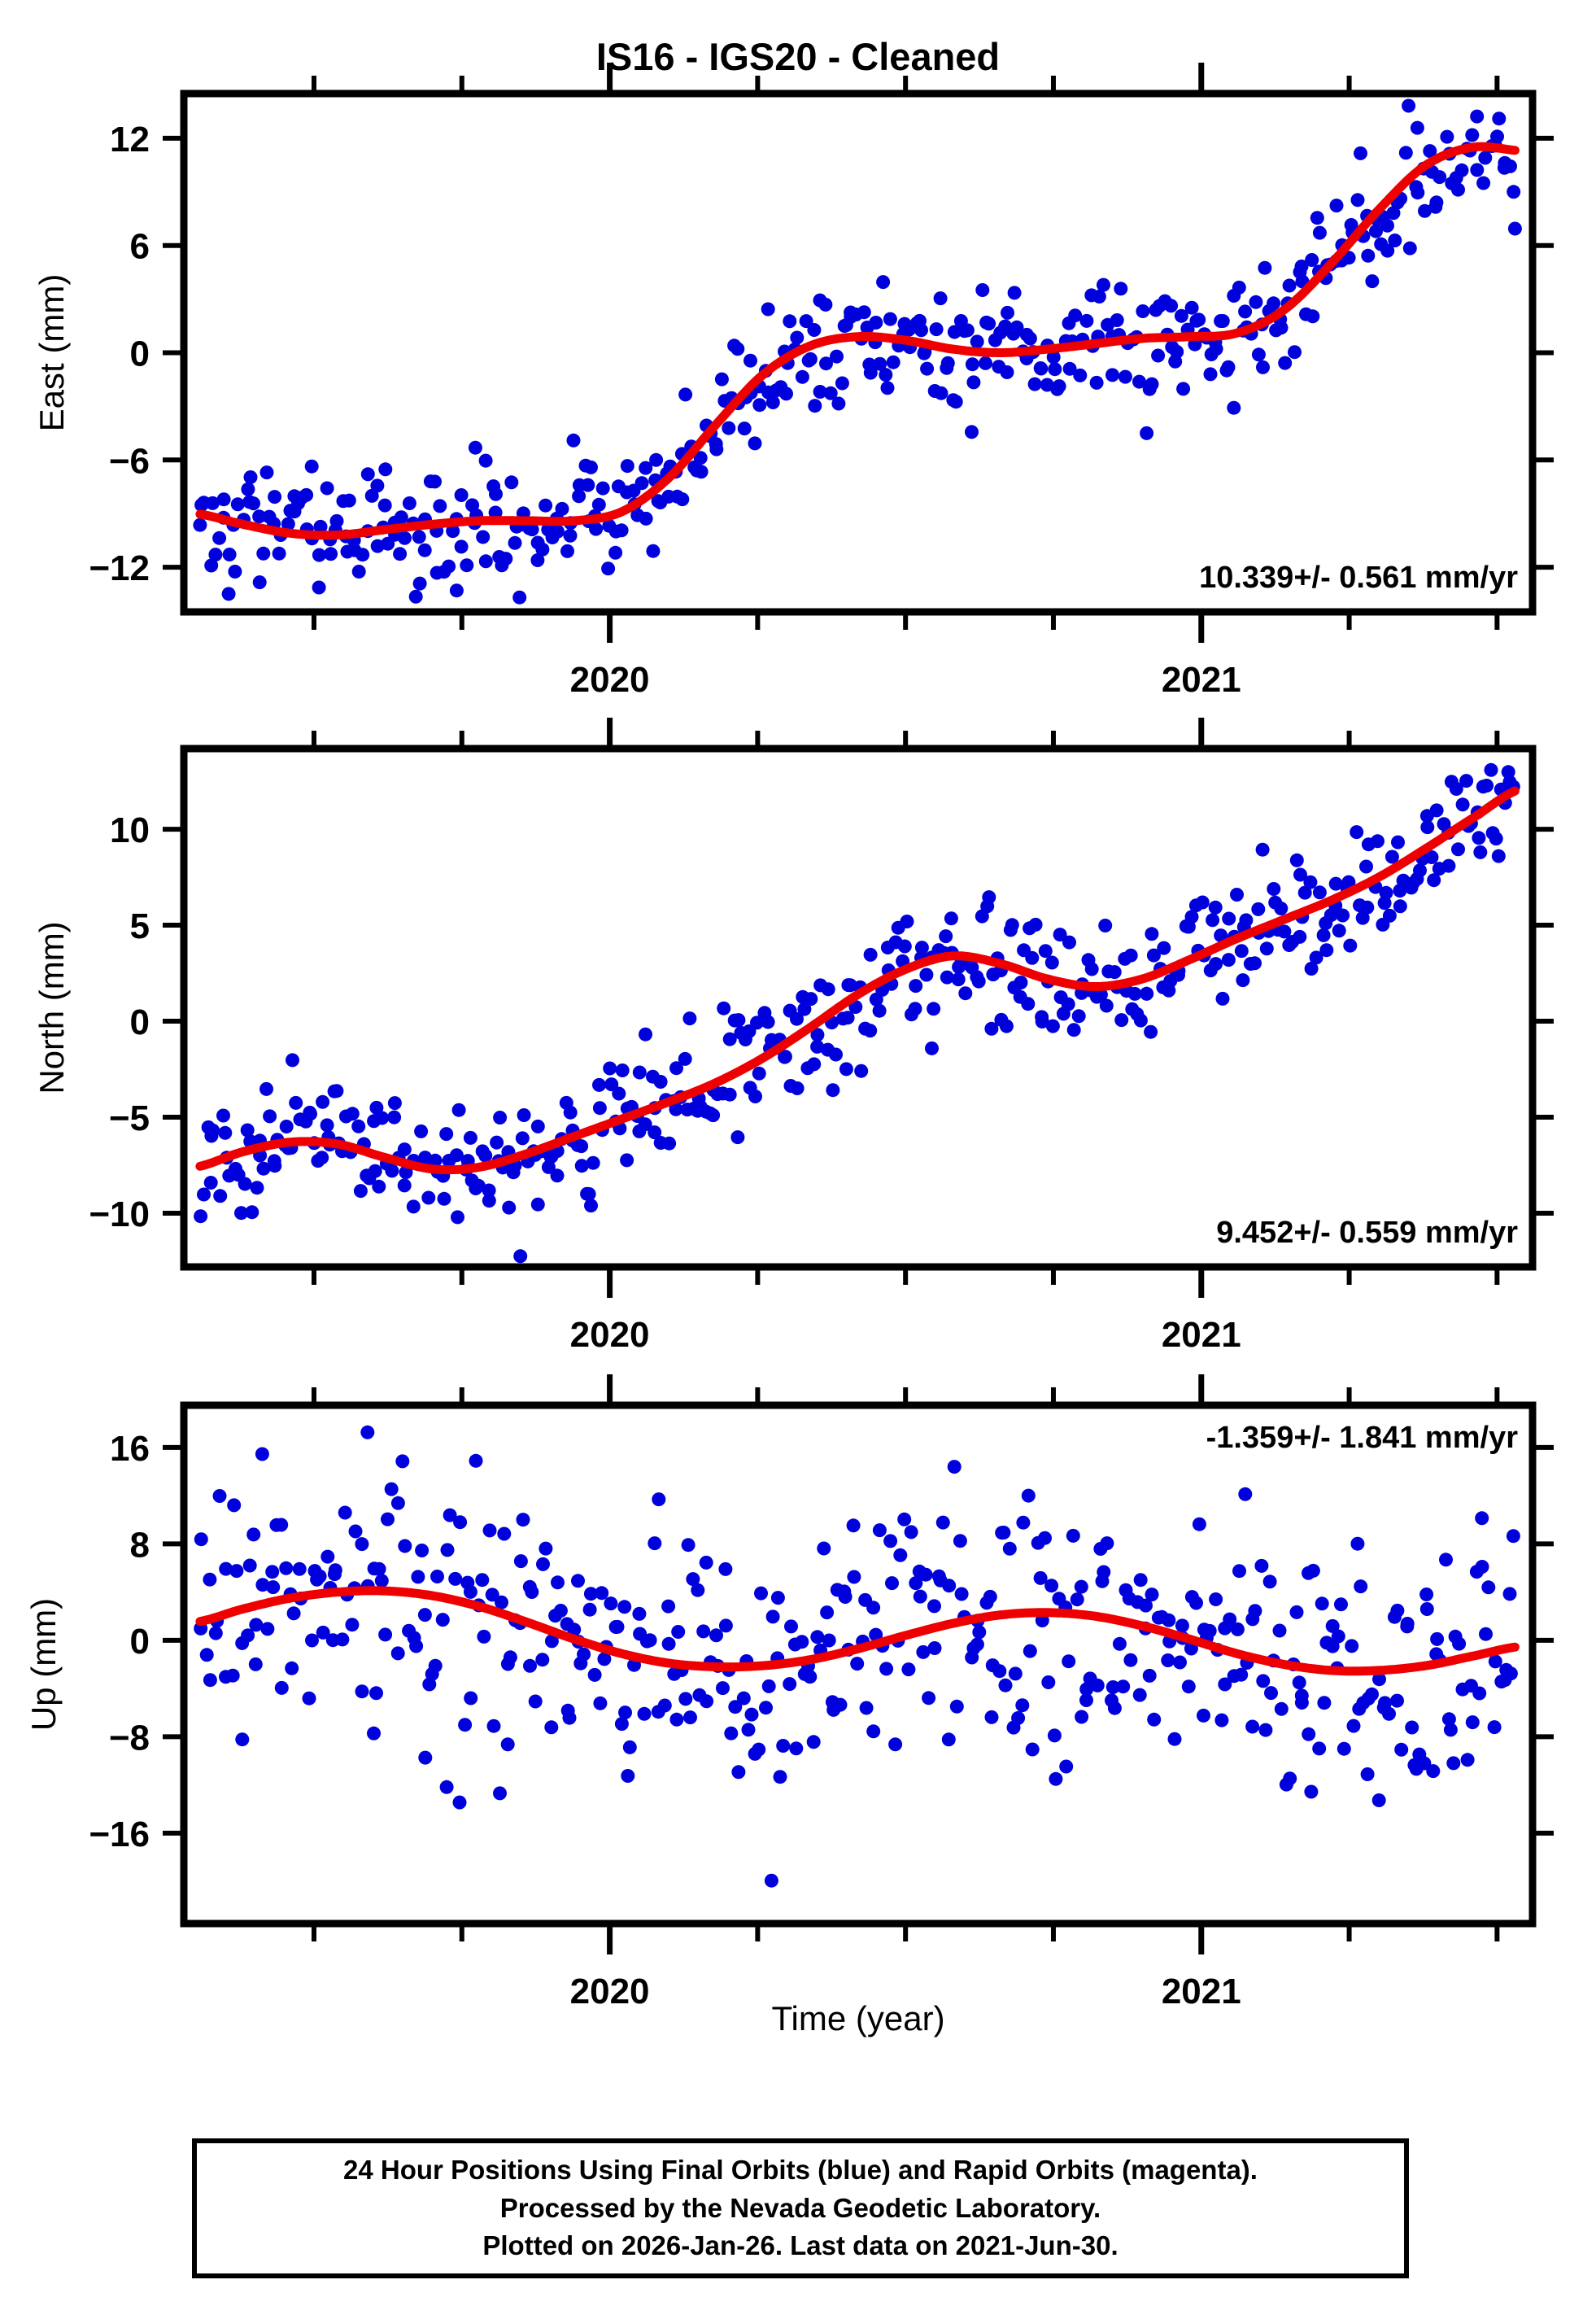 Image resolution: width=1596 pixels, height=2306 pixels. What do you see at coordinates (1362, 1438) in the screenshot?
I see `rate-annotation: -1.359+/- 1.841 mm/yr` at bounding box center [1362, 1438].